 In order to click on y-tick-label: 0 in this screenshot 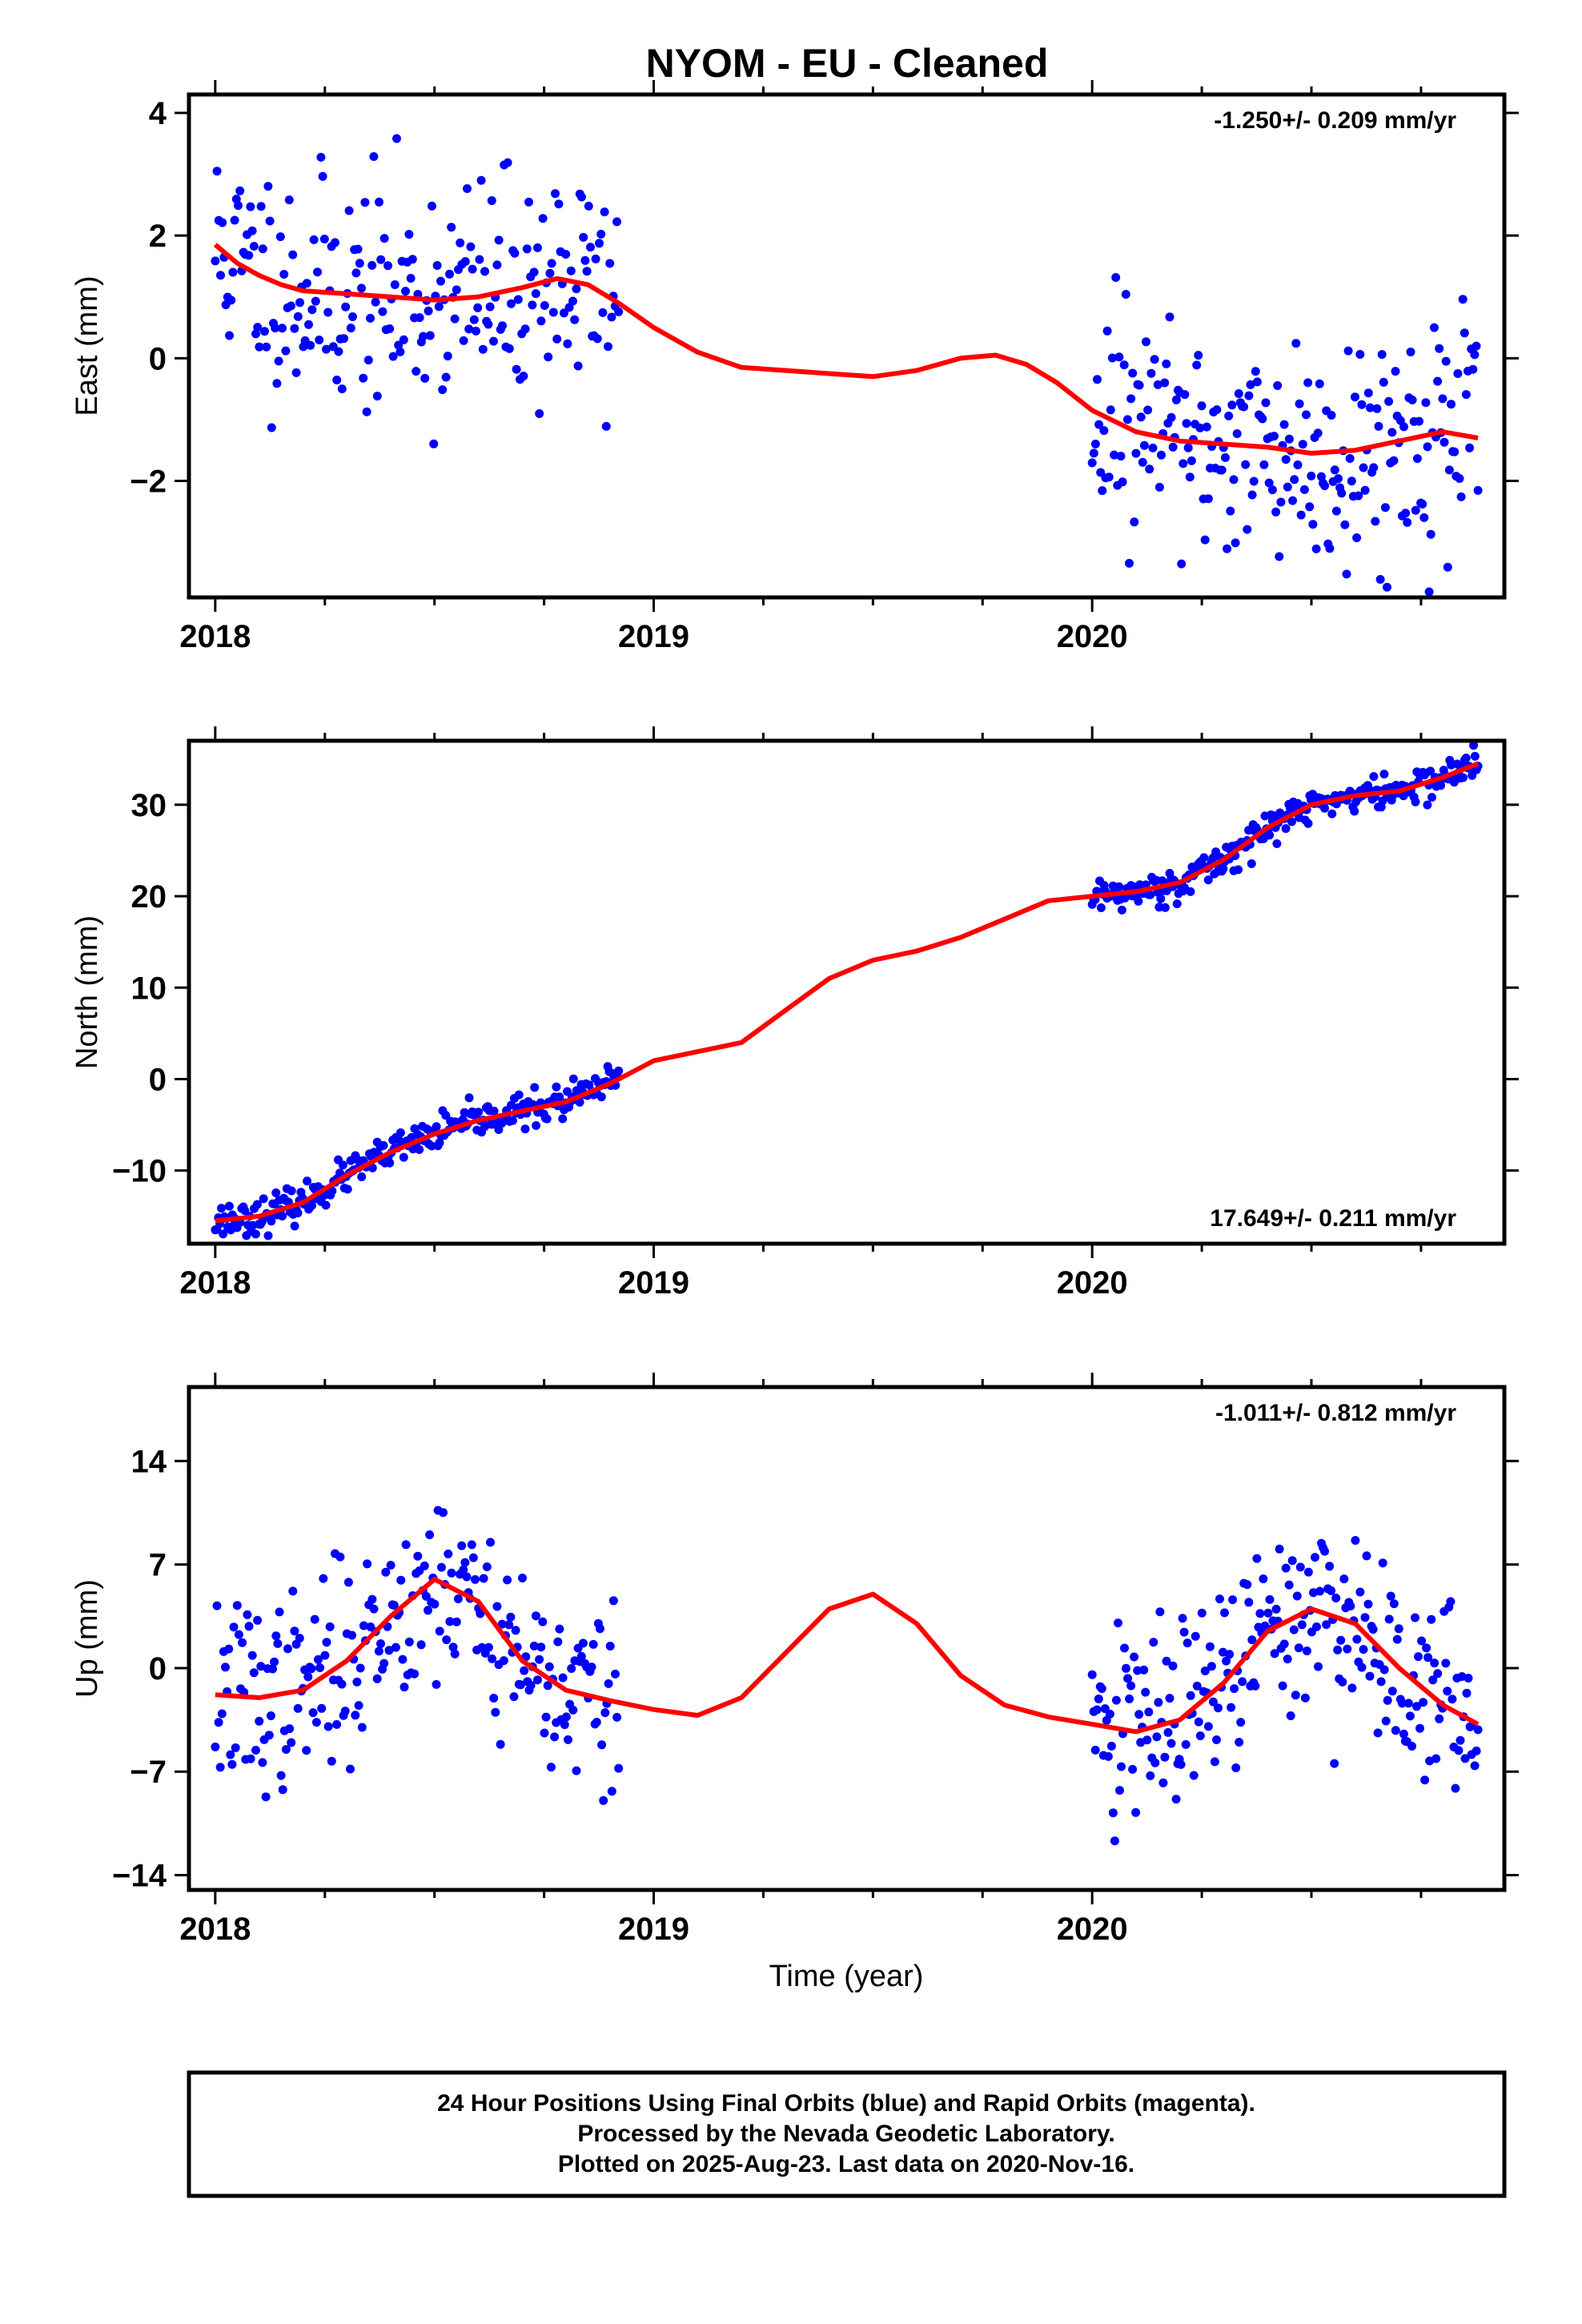, I will do `click(158, 1079)`.